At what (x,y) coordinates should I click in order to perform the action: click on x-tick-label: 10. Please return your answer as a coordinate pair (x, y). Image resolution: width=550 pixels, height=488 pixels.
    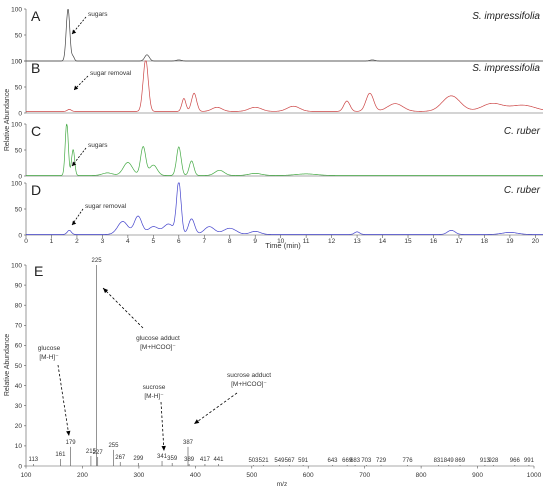
    Looking at the image, I should click on (281, 241).